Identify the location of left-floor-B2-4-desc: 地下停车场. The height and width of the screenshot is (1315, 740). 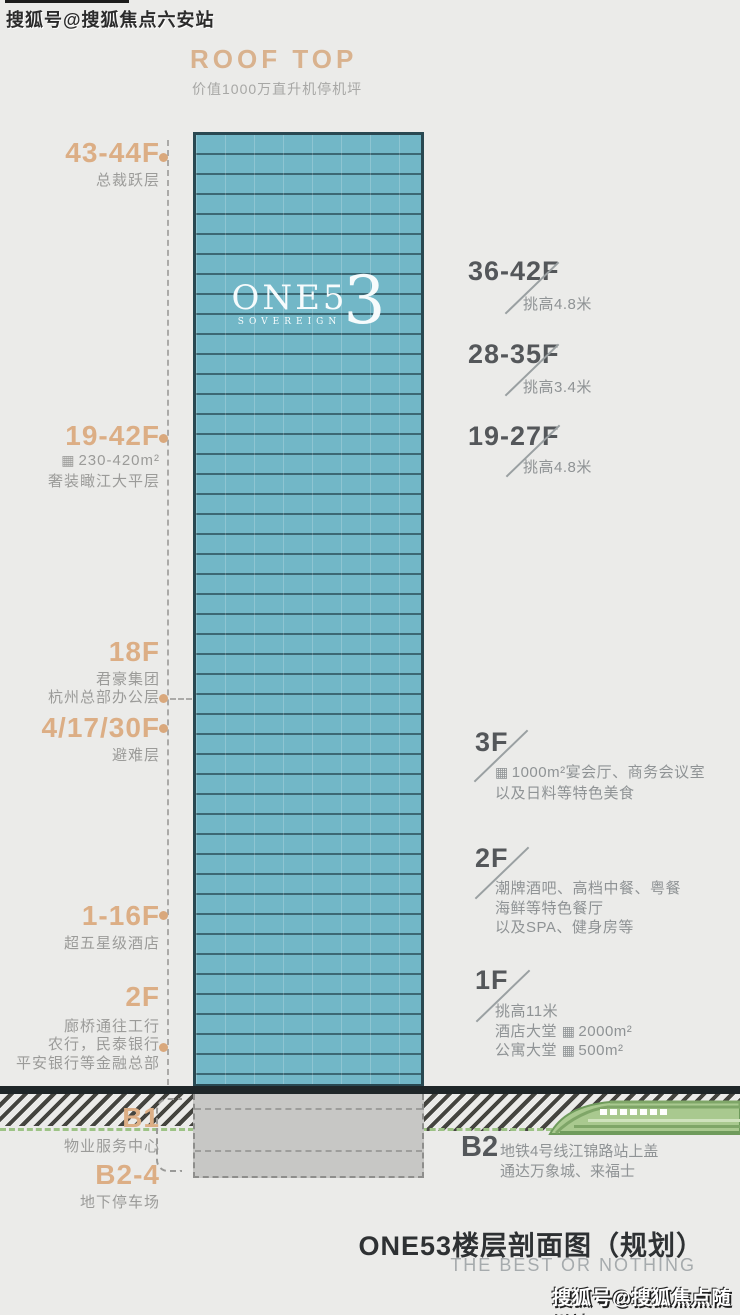
(119, 1202).